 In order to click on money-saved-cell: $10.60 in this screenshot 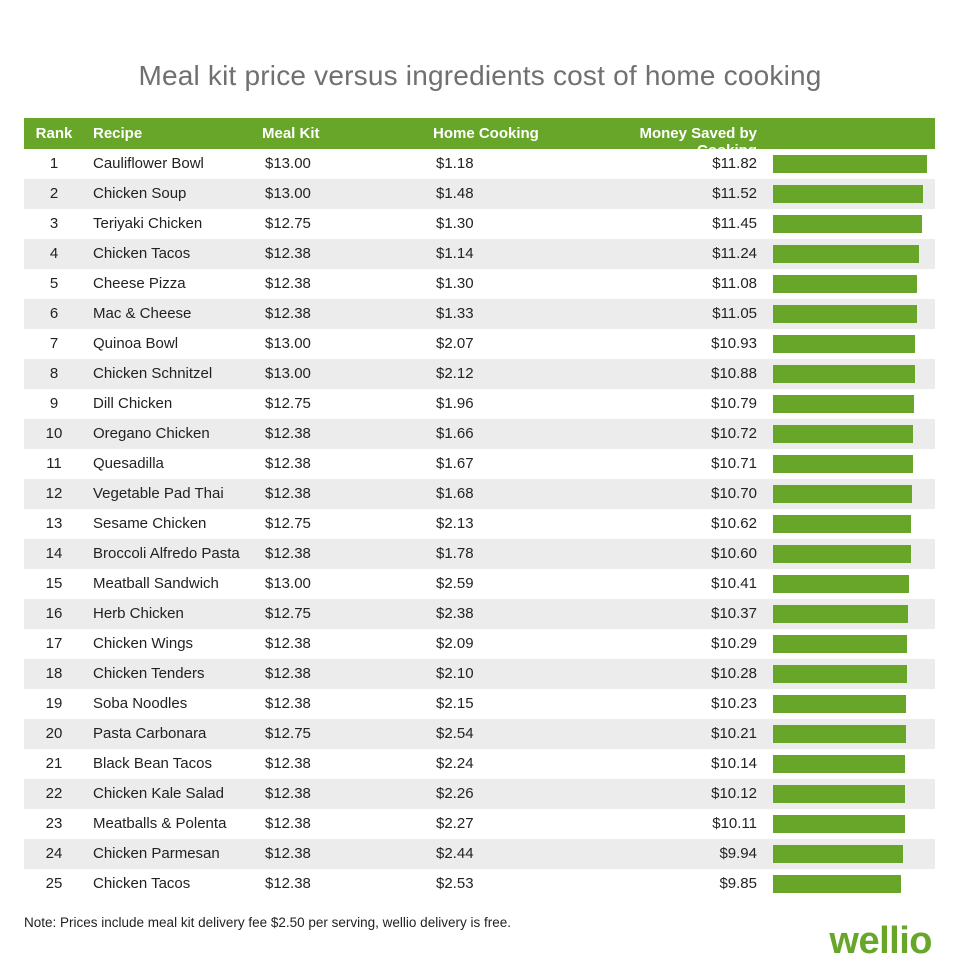, I will do `click(734, 553)`.